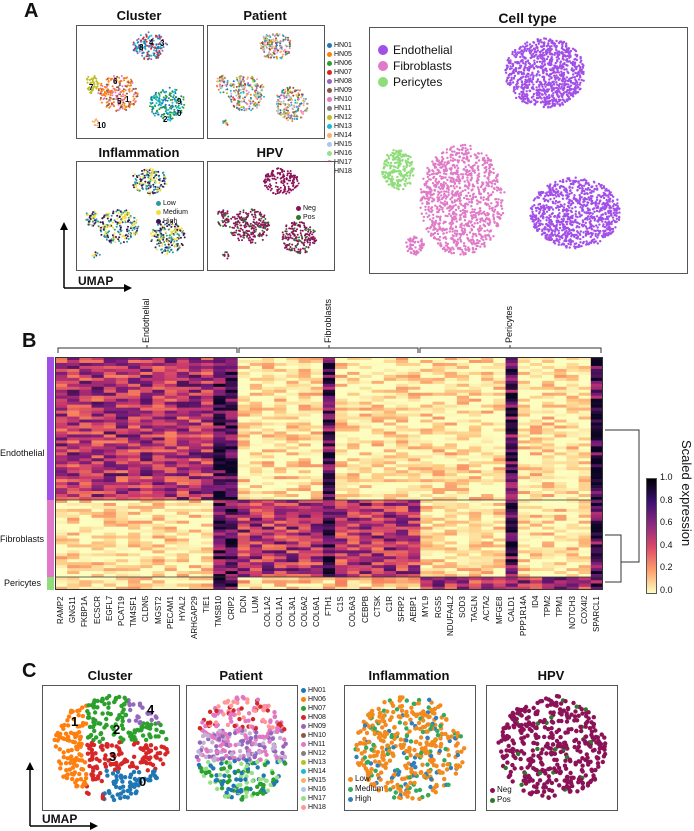 The height and width of the screenshot is (831, 694). I want to click on legend-entry: HN08, so click(339, 81).